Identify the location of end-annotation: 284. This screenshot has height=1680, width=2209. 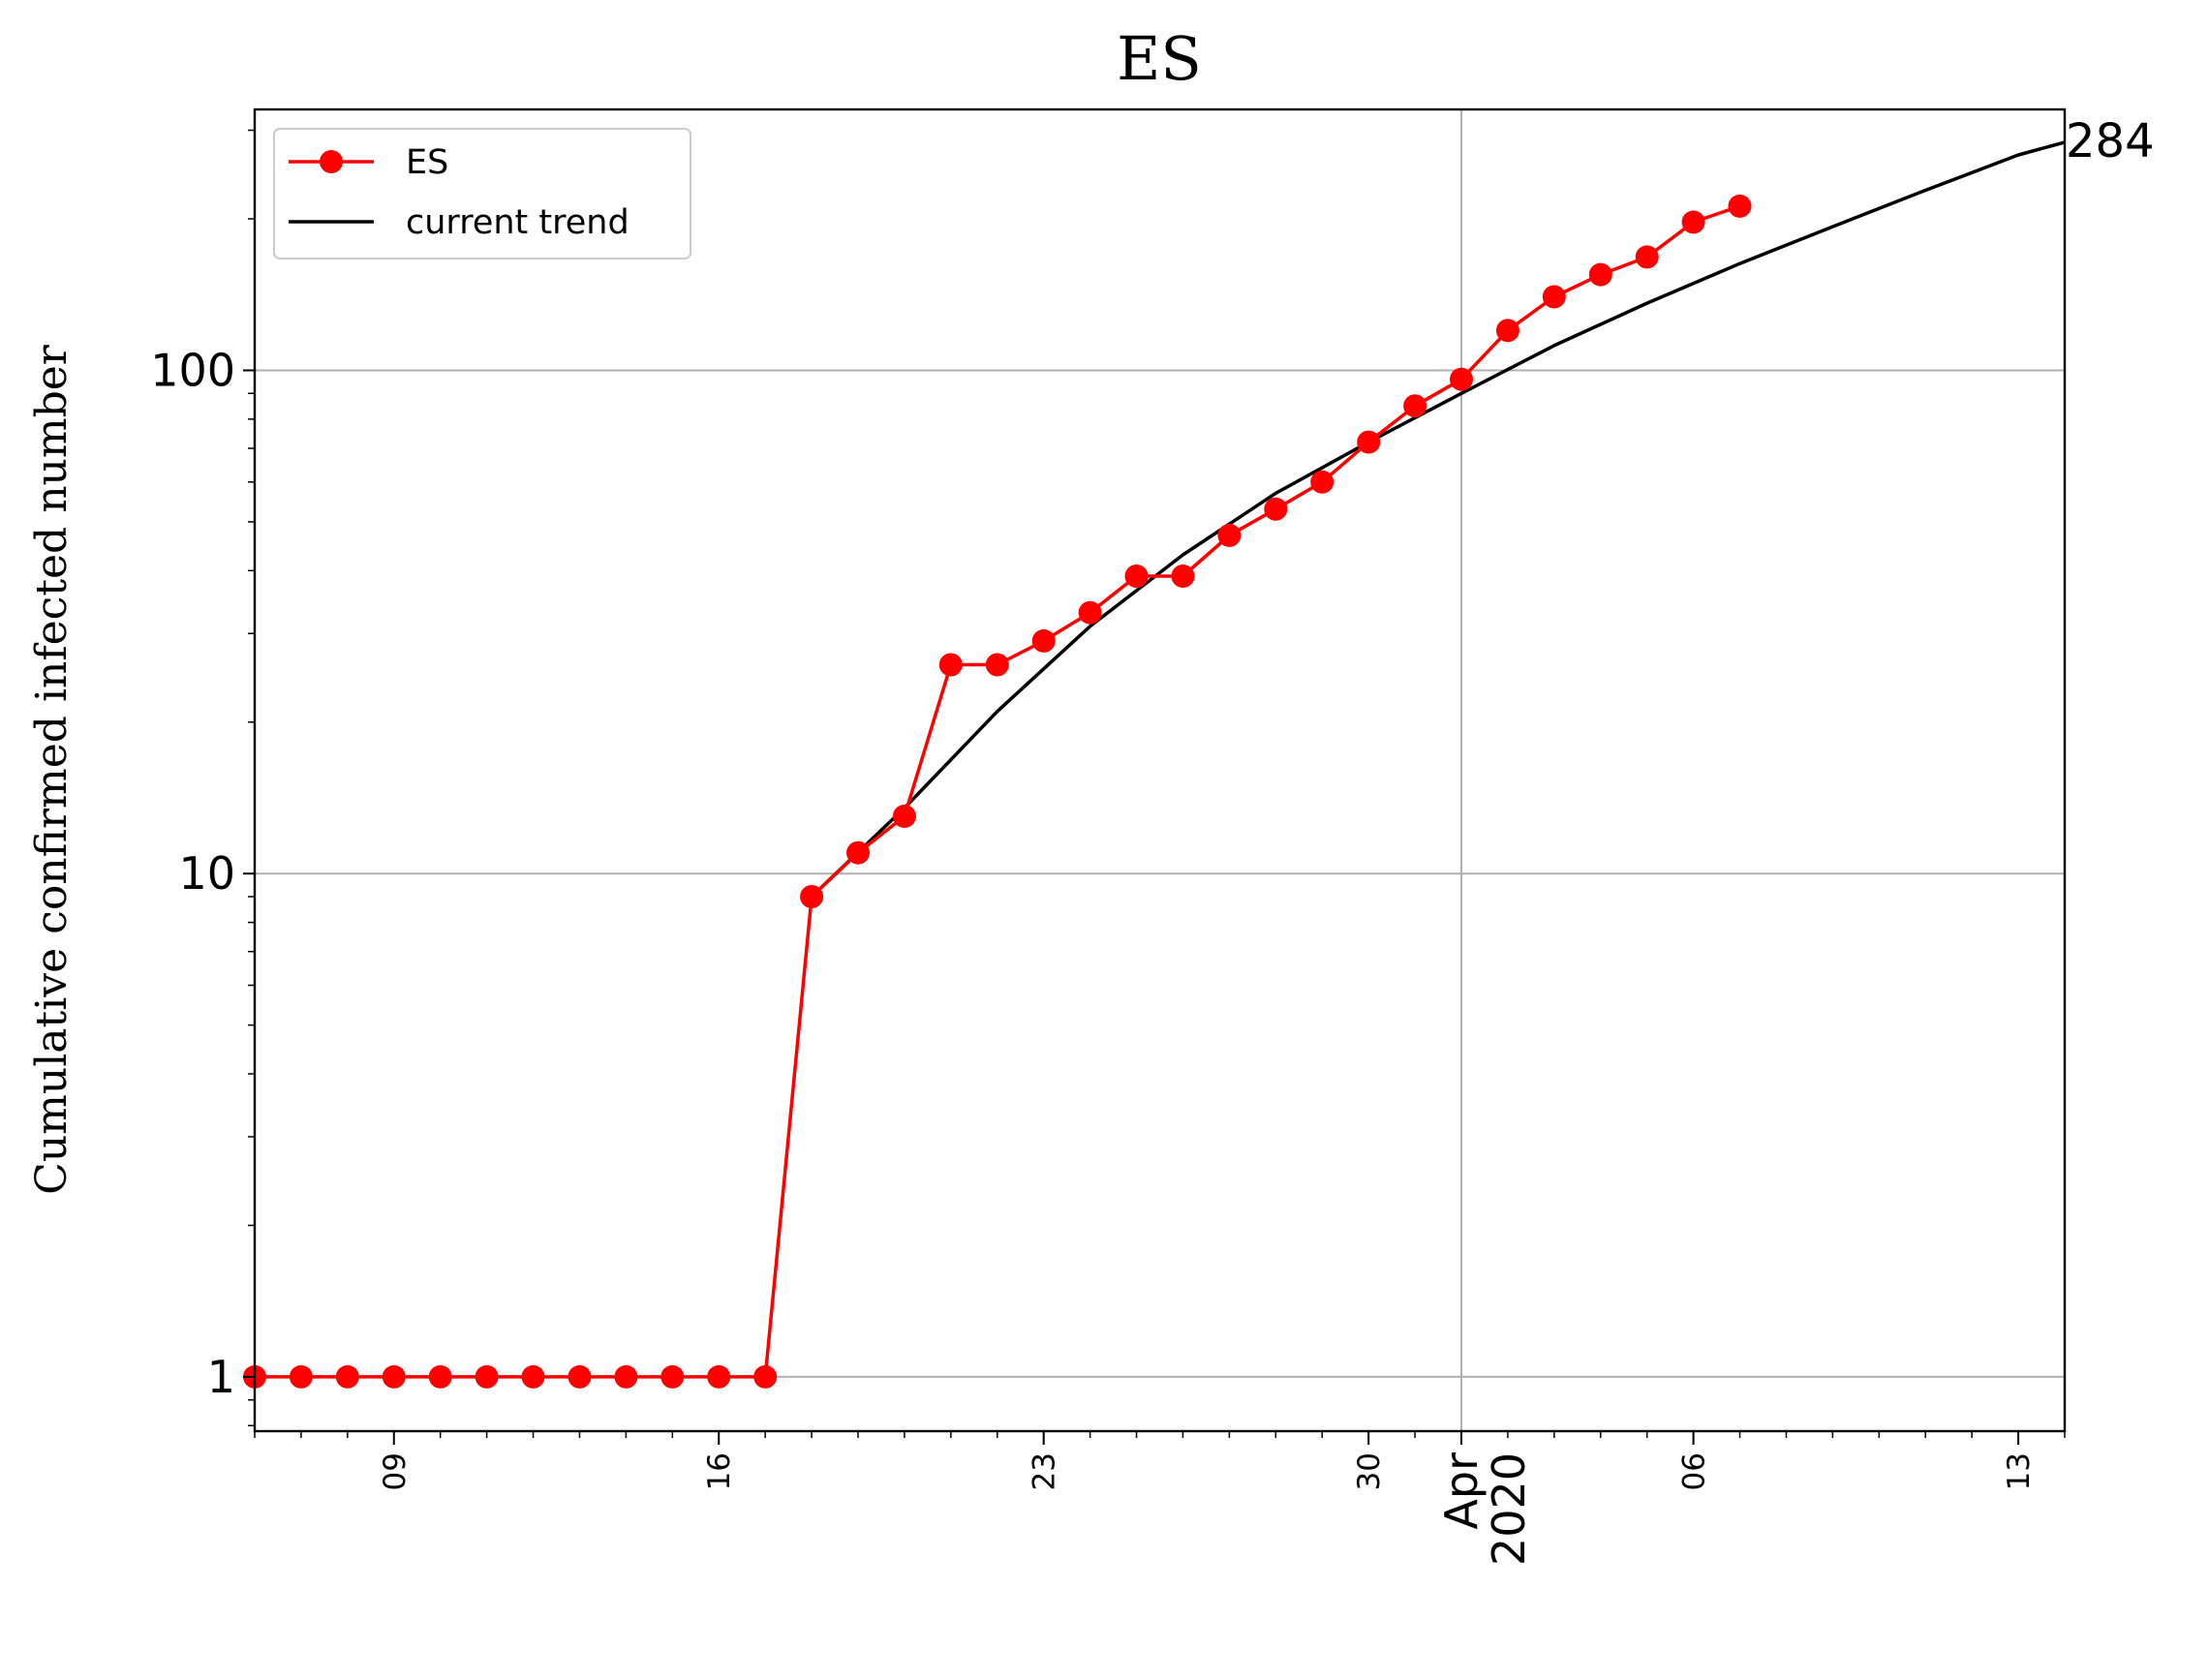
(2110, 141).